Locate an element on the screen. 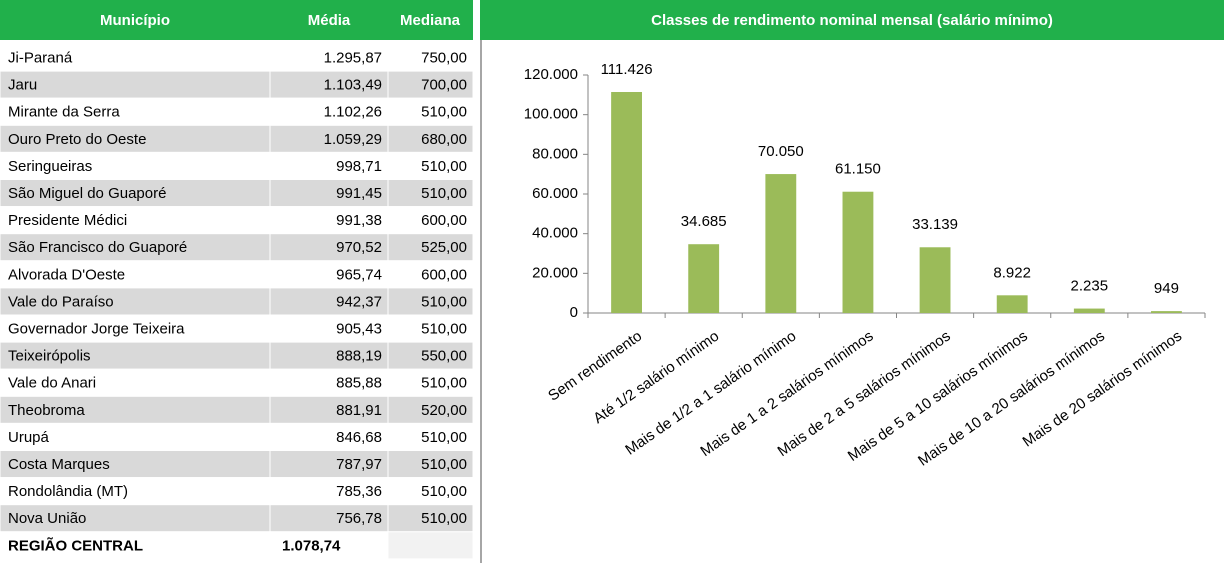  table-header-bg is located at coordinates (236, 20).